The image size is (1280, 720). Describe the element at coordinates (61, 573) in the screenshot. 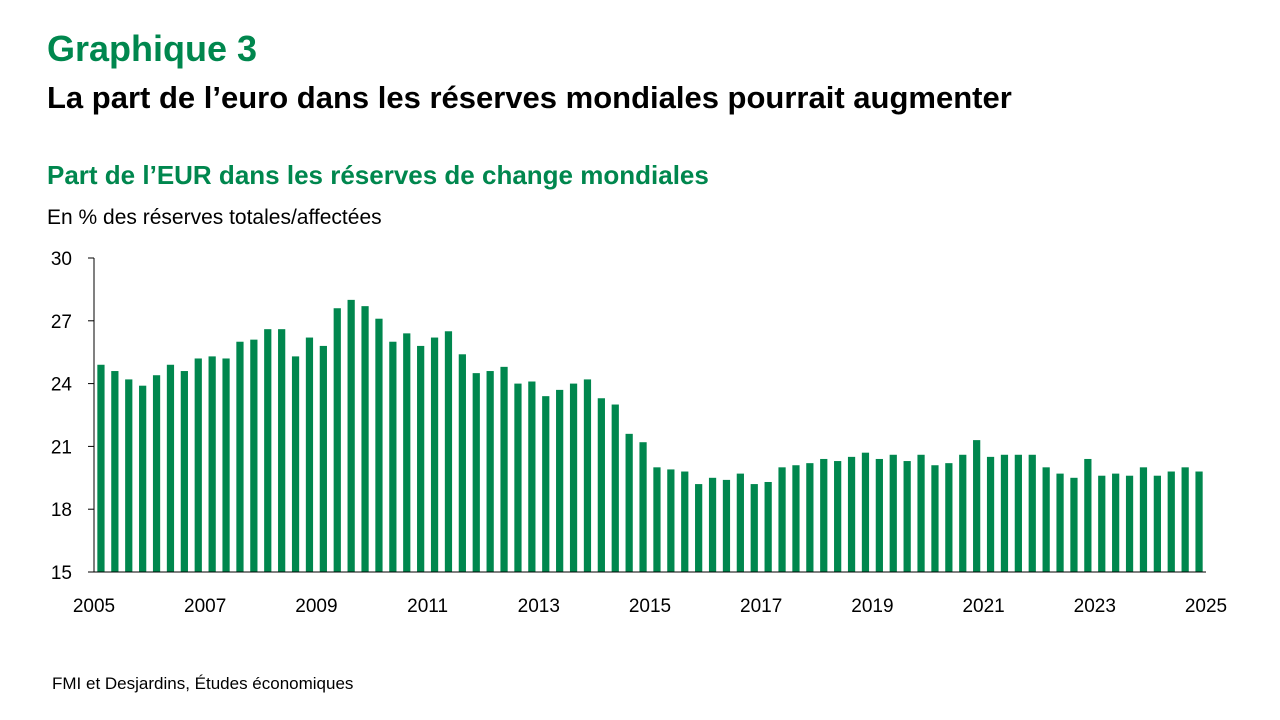

I see `y-tick-label: 15` at that location.